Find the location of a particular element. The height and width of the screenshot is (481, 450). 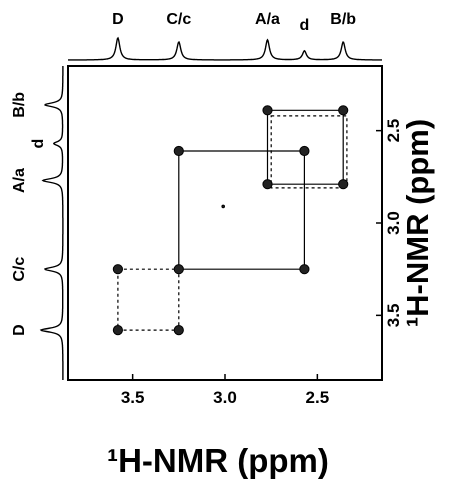

top-projection-spectrum is located at coordinates (225, 48).